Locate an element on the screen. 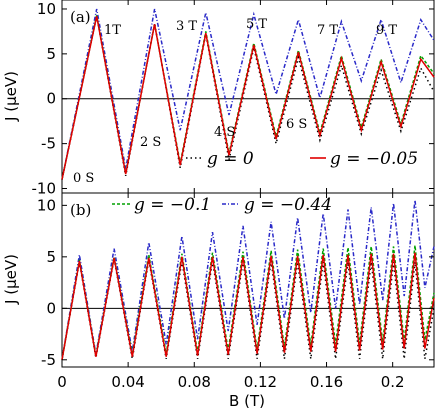 The width and height of the screenshot is (436, 411). annotation-4s: 4 S is located at coordinates (224, 132).